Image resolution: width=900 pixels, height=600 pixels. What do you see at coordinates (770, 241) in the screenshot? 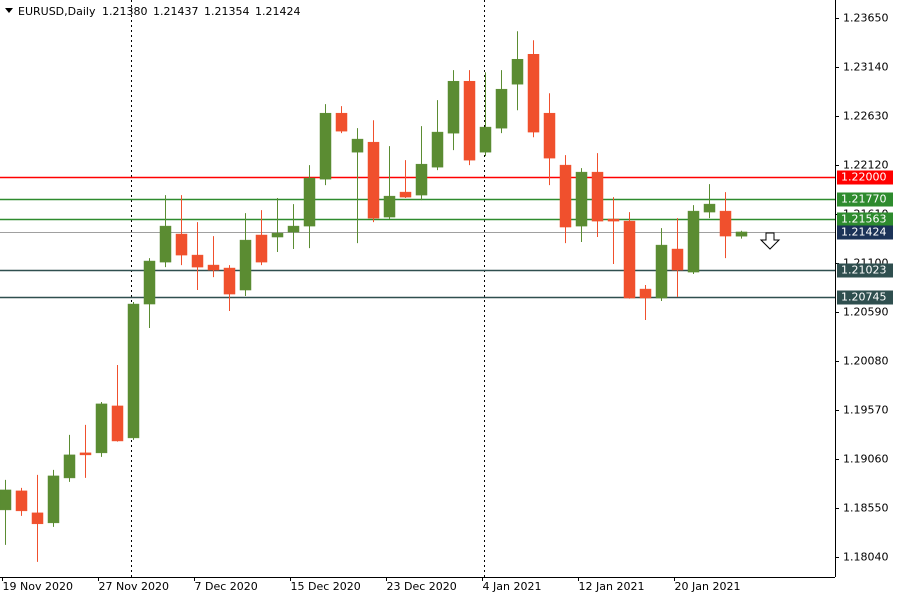
I see `down-arrow-icon` at bounding box center [770, 241].